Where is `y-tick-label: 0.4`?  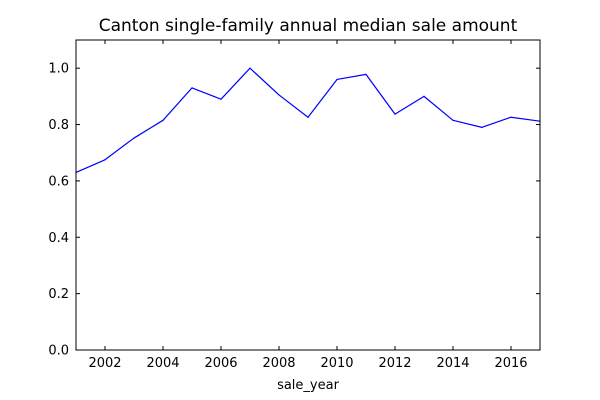 y-tick-label: 0.4 is located at coordinates (58, 238).